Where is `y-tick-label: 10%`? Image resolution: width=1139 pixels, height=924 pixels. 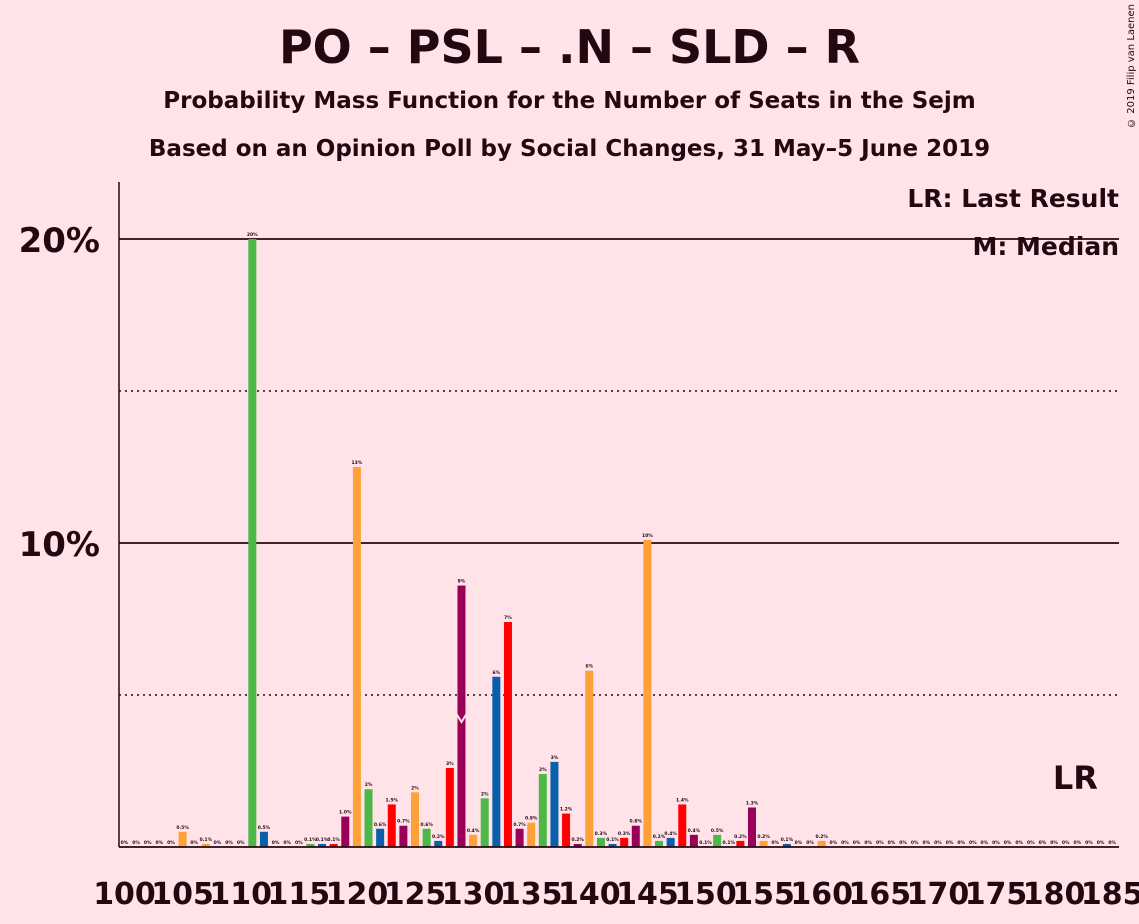
y-tick-label: 10% is located at coordinates (59, 545).